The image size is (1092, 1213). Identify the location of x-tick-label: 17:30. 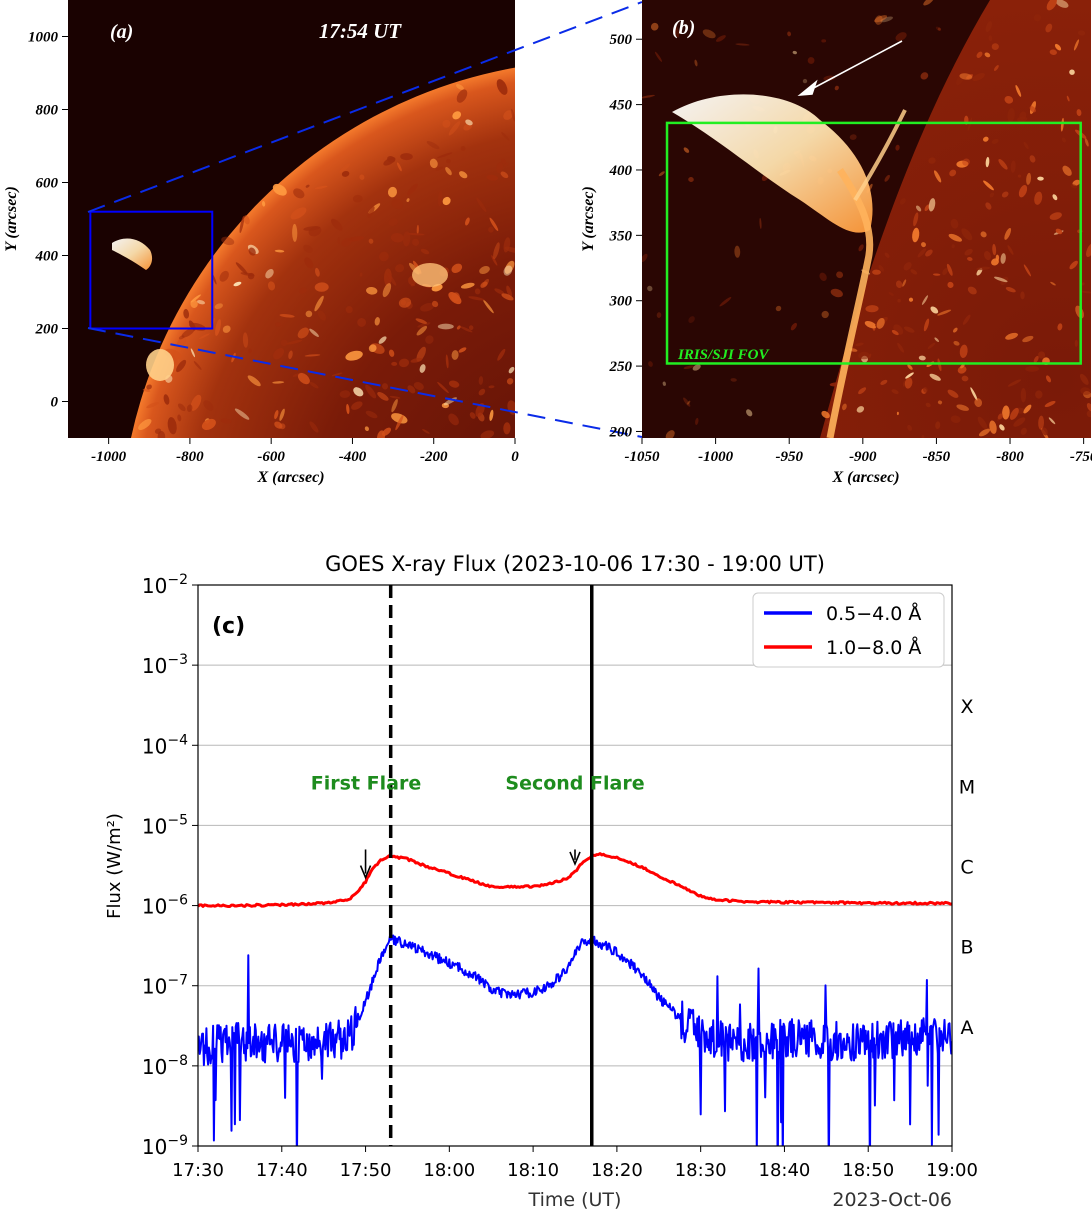
(198, 1170).